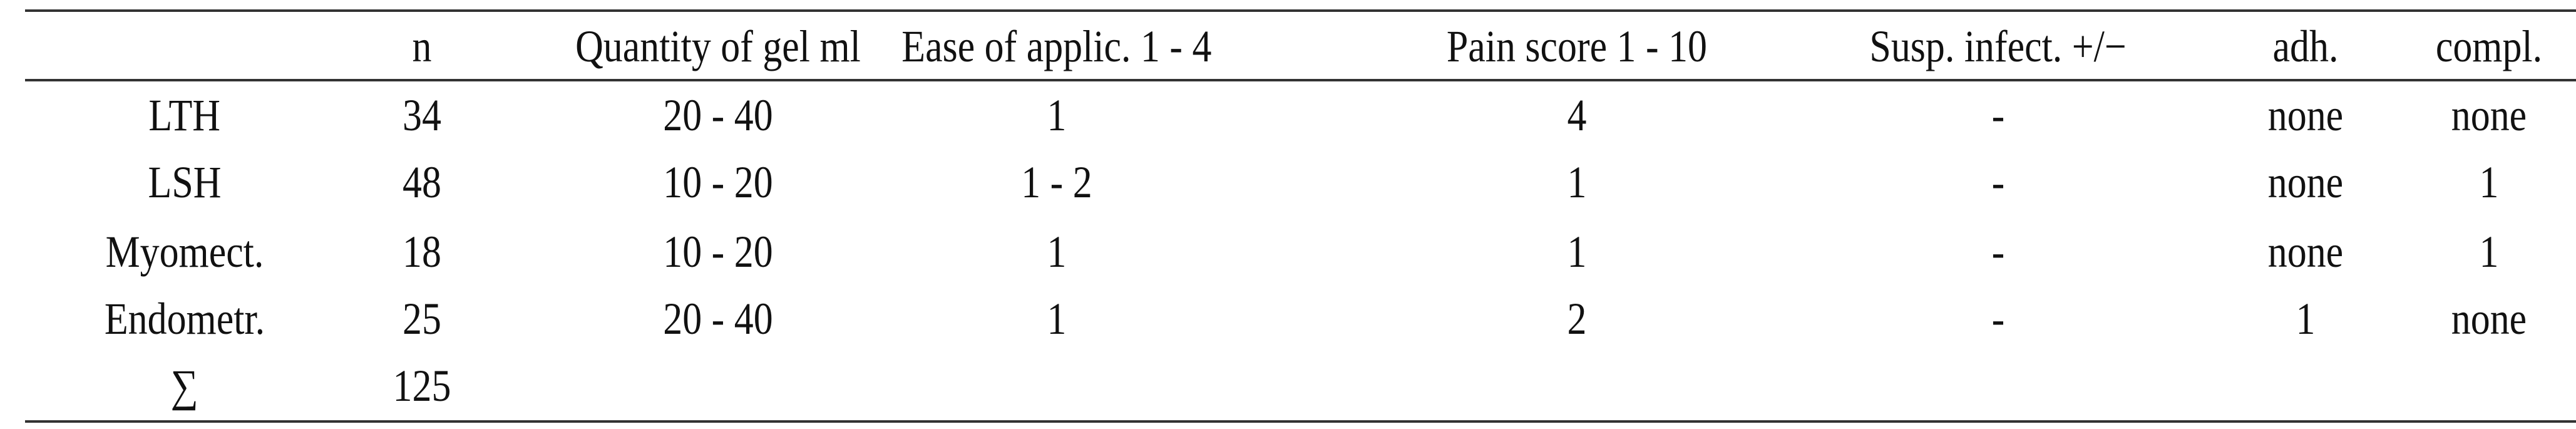 Image resolution: width=2576 pixels, height=429 pixels. I want to click on column-header-text: Ease of applic. 1 - 4, so click(1056, 46).